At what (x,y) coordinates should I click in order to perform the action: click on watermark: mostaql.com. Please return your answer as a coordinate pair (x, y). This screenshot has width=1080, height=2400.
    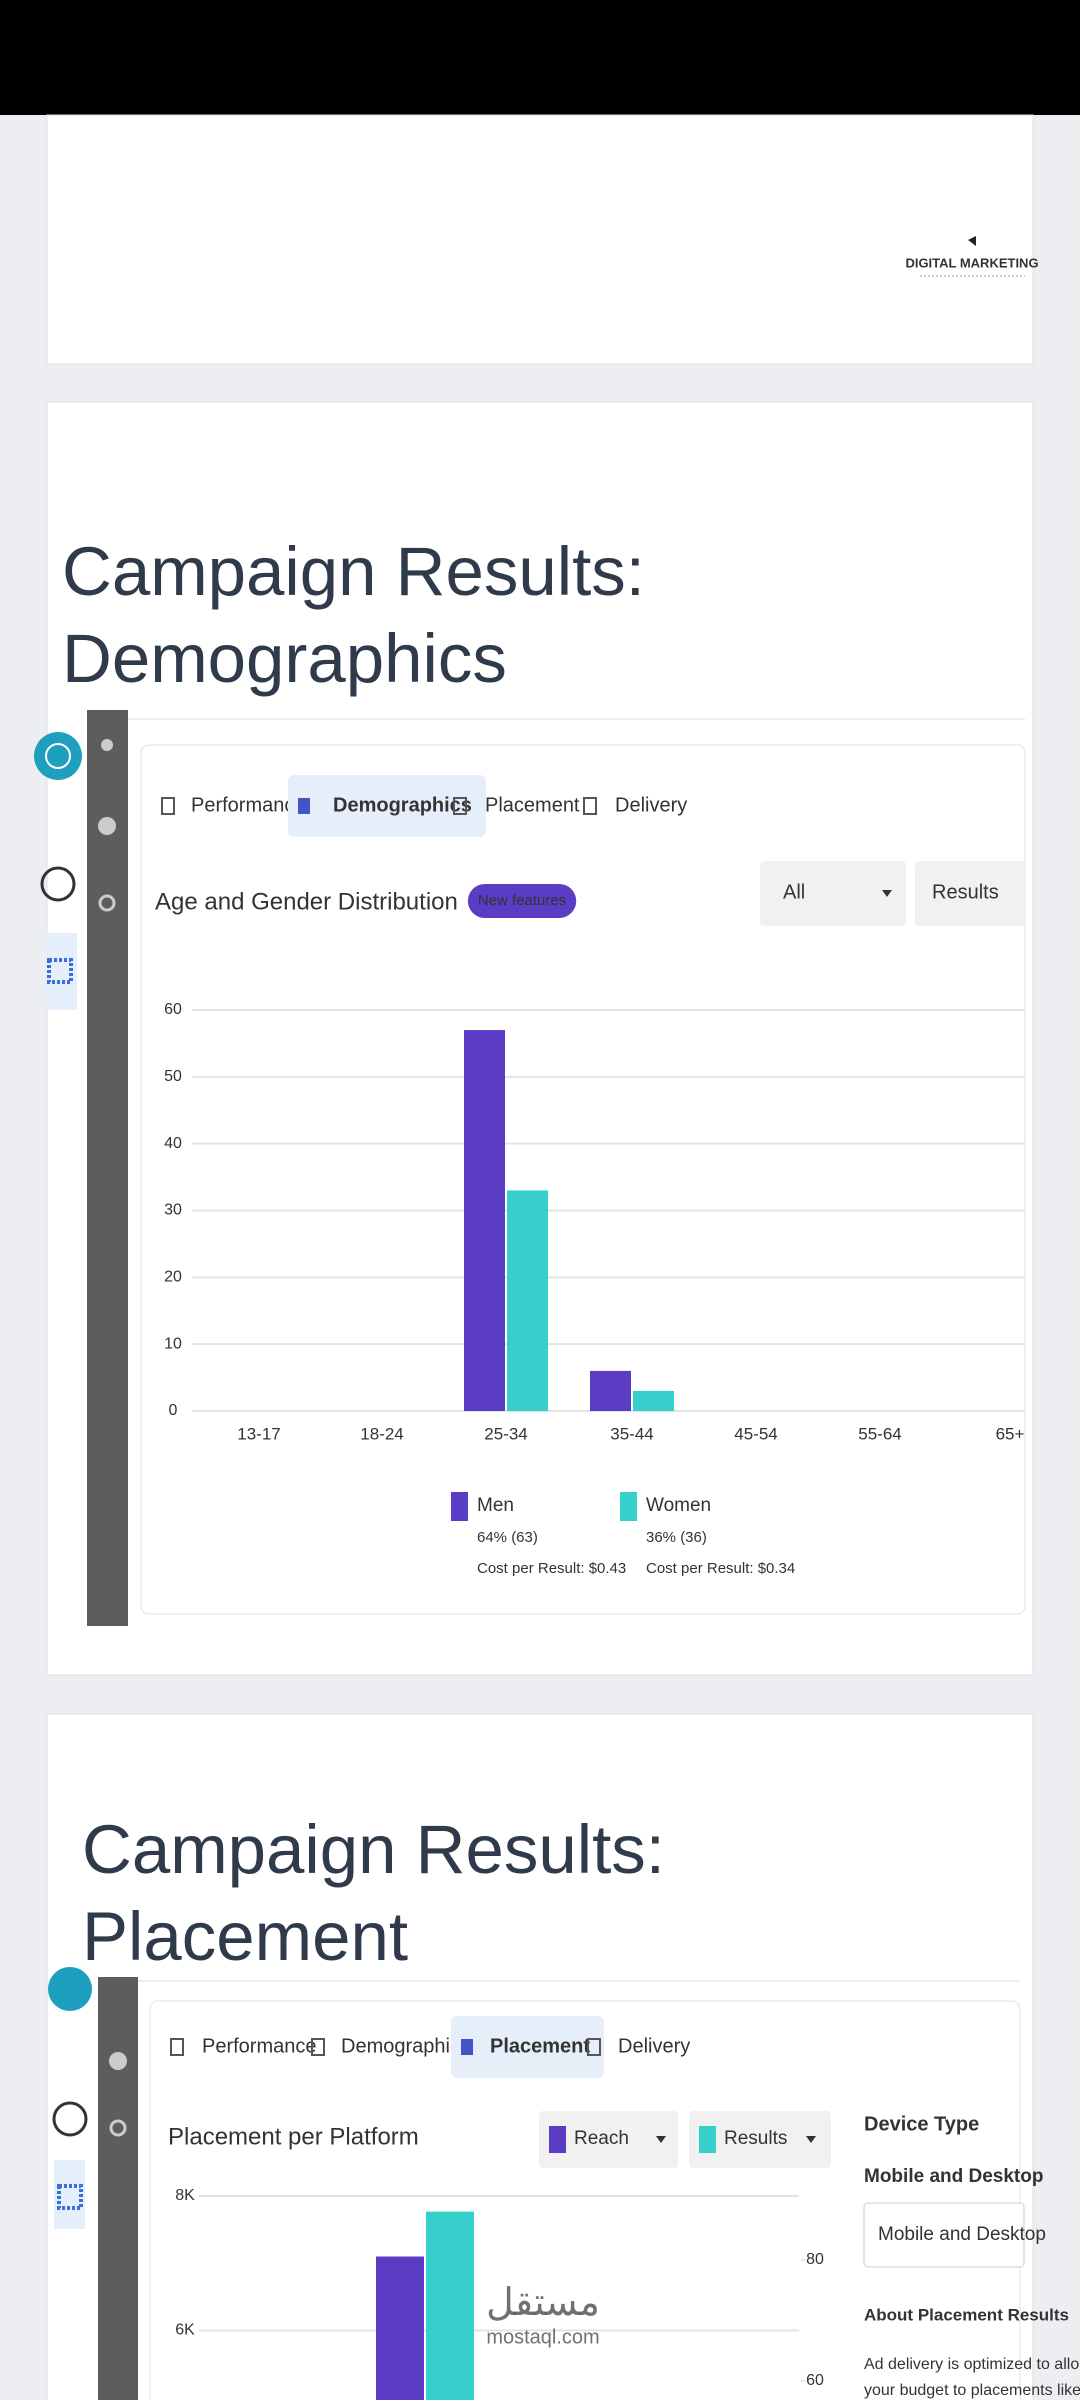
    Looking at the image, I should click on (542, 2337).